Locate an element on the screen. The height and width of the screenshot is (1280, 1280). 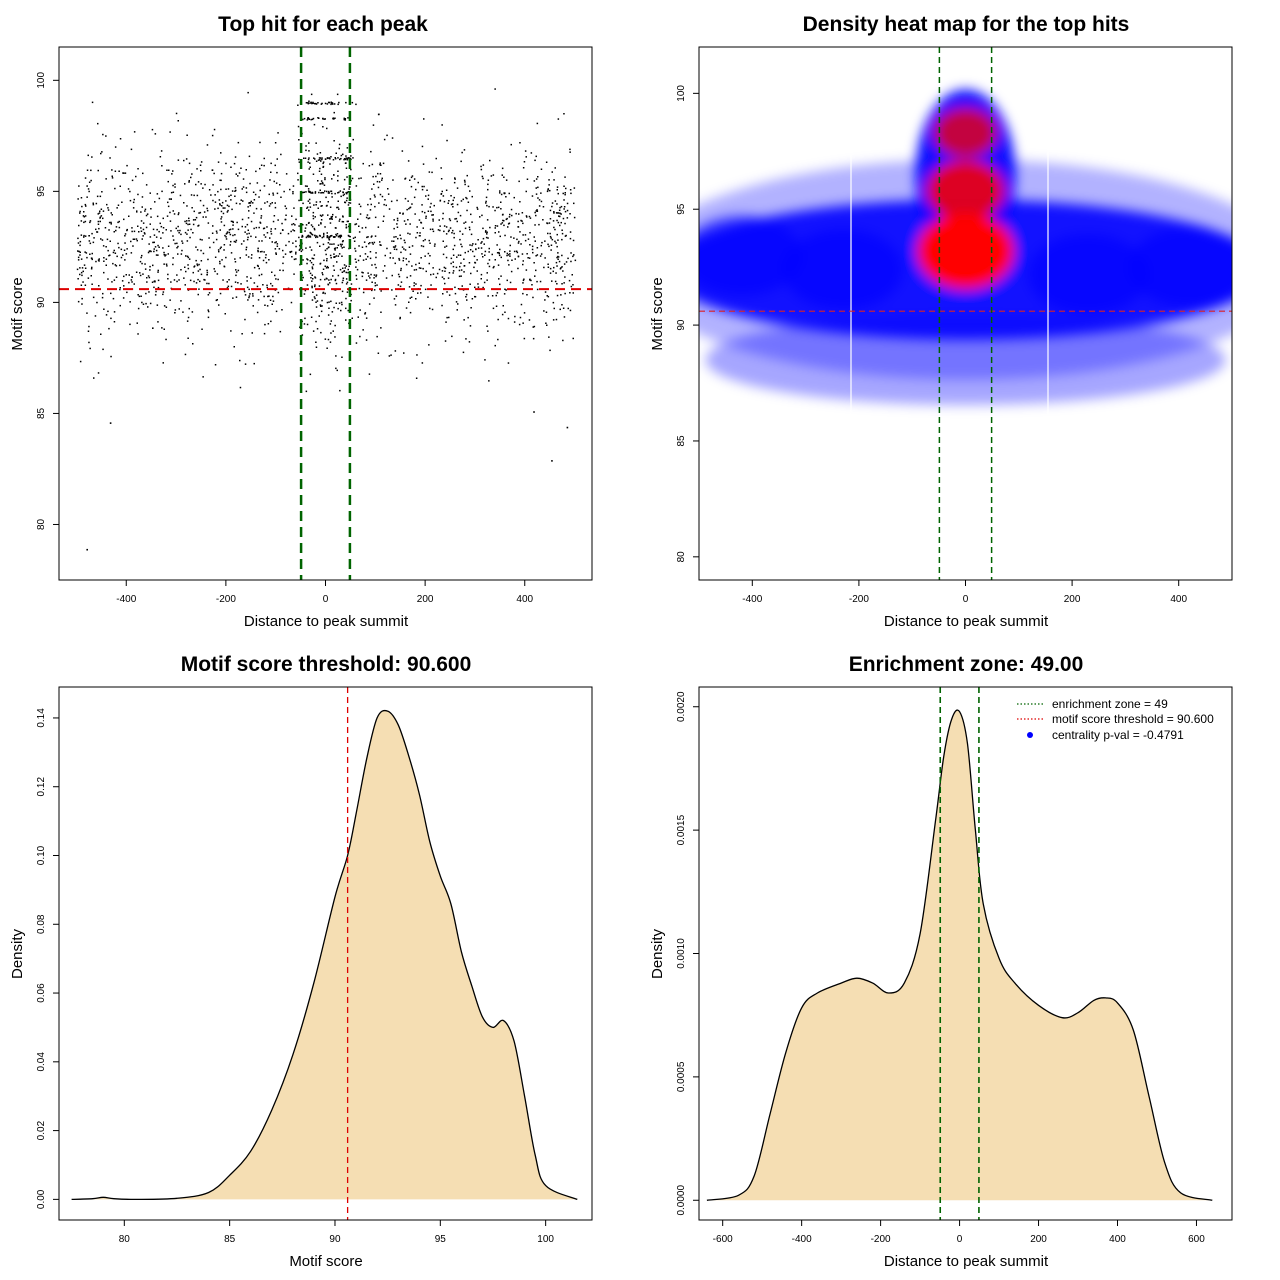
score-density-y-tick-label: 0.08 is located at coordinates (41, 924).